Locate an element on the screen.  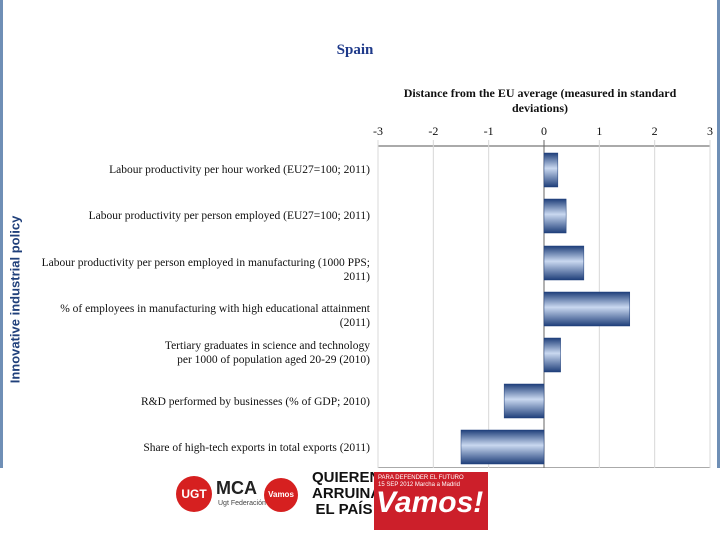
vamos-banner is located at coordinates (431, 501).